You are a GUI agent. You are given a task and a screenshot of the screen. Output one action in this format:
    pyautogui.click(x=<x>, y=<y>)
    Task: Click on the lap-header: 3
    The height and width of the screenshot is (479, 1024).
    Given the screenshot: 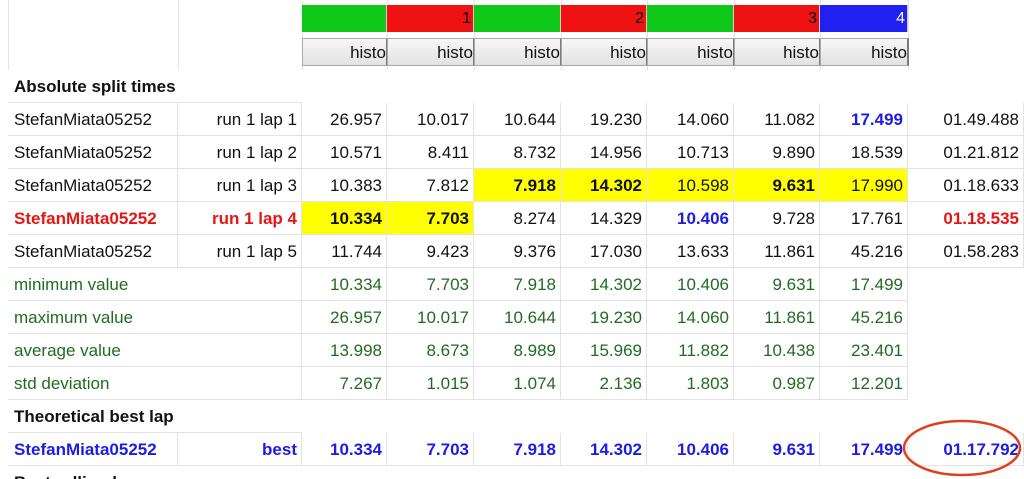 What is the action you would take?
    pyautogui.click(x=777, y=18)
    